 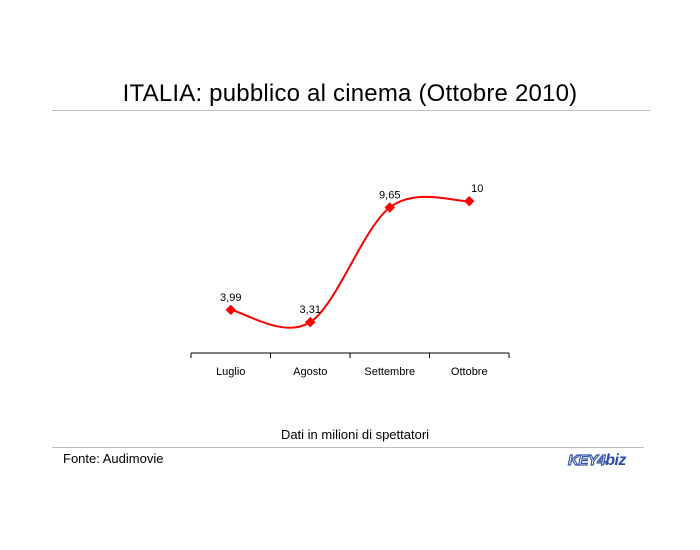 I want to click on x-tick-label: Settembre, so click(x=389, y=372).